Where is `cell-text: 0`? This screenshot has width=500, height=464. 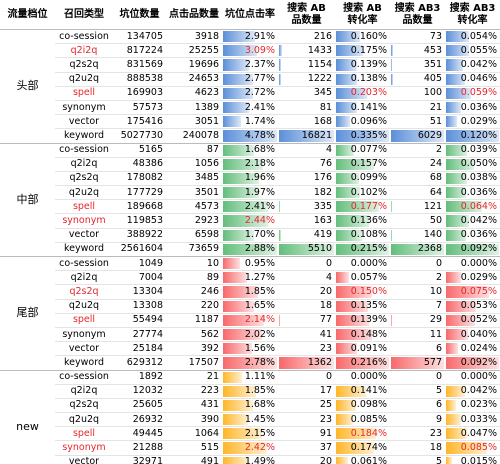
cell-text: 0 is located at coordinates (438, 263).